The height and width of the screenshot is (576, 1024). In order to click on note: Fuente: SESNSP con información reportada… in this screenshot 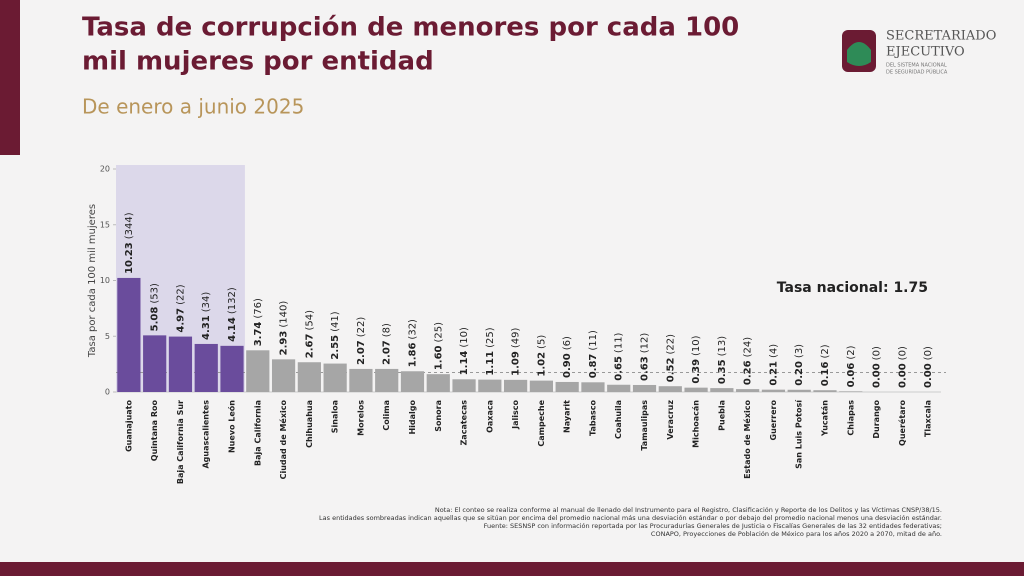, I will do `click(713, 526)`.